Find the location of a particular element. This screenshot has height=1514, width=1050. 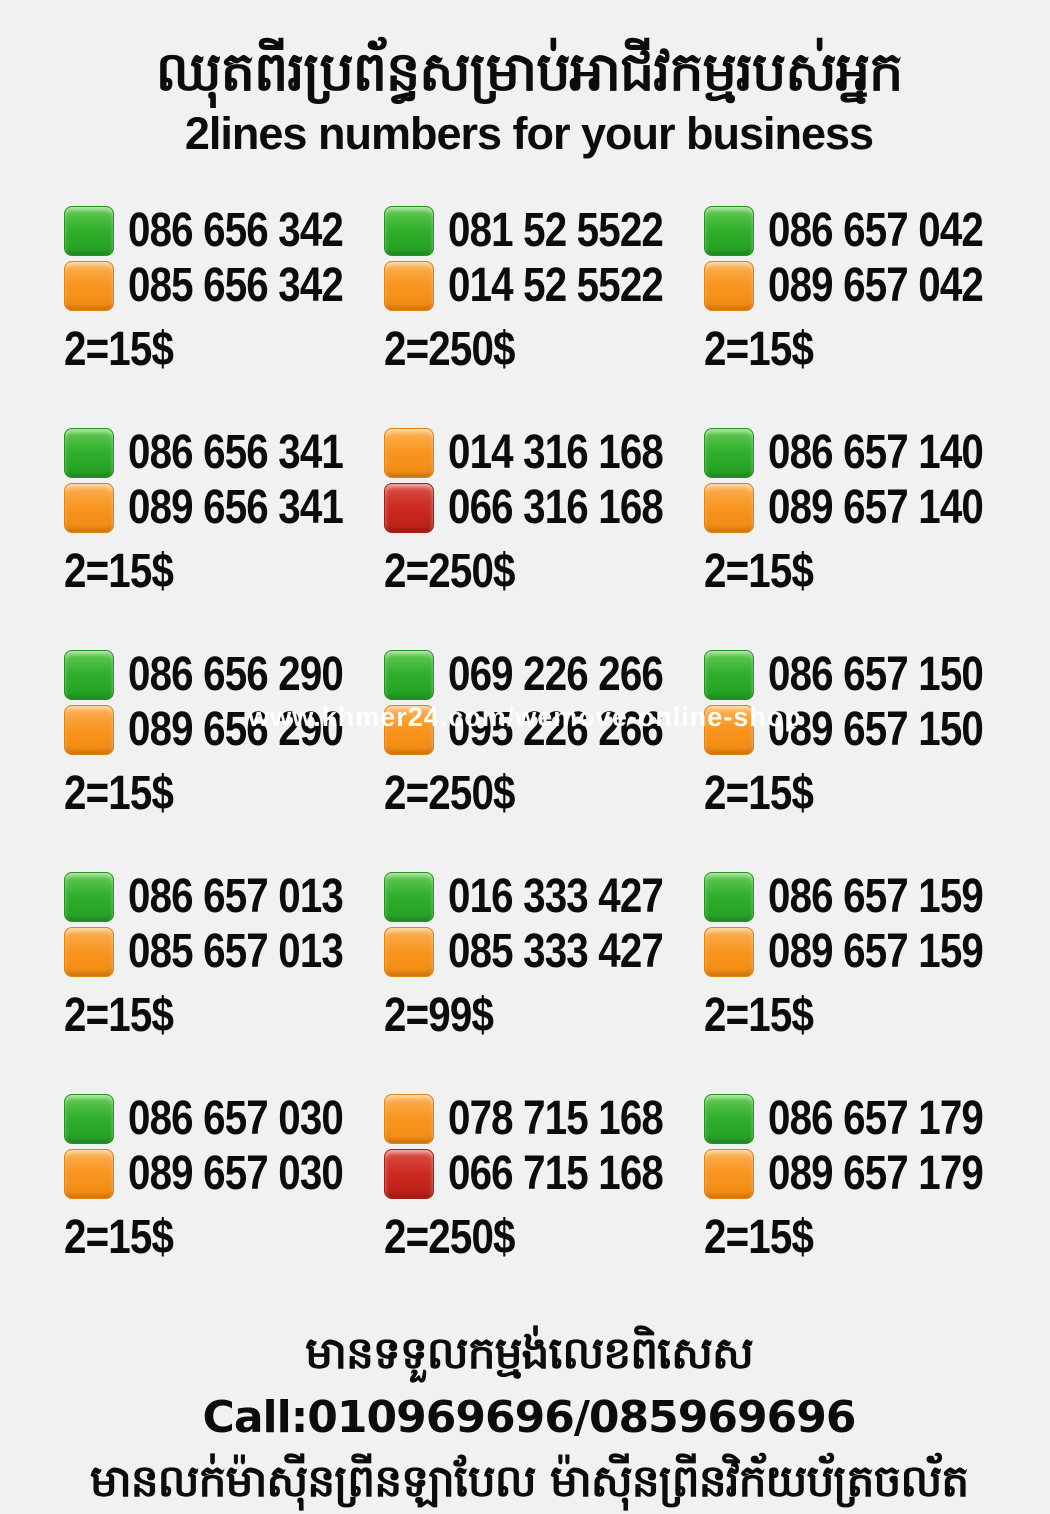

offer-line-2: 089 657 042 is located at coordinates (864, 286).